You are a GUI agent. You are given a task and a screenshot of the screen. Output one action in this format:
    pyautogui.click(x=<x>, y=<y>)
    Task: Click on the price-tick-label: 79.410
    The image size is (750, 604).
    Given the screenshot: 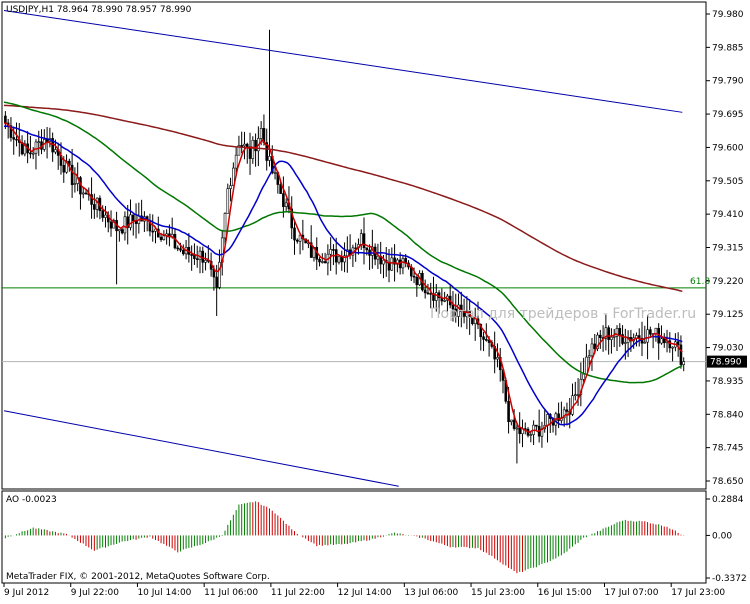 What is the action you would take?
    pyautogui.click(x=728, y=215)
    